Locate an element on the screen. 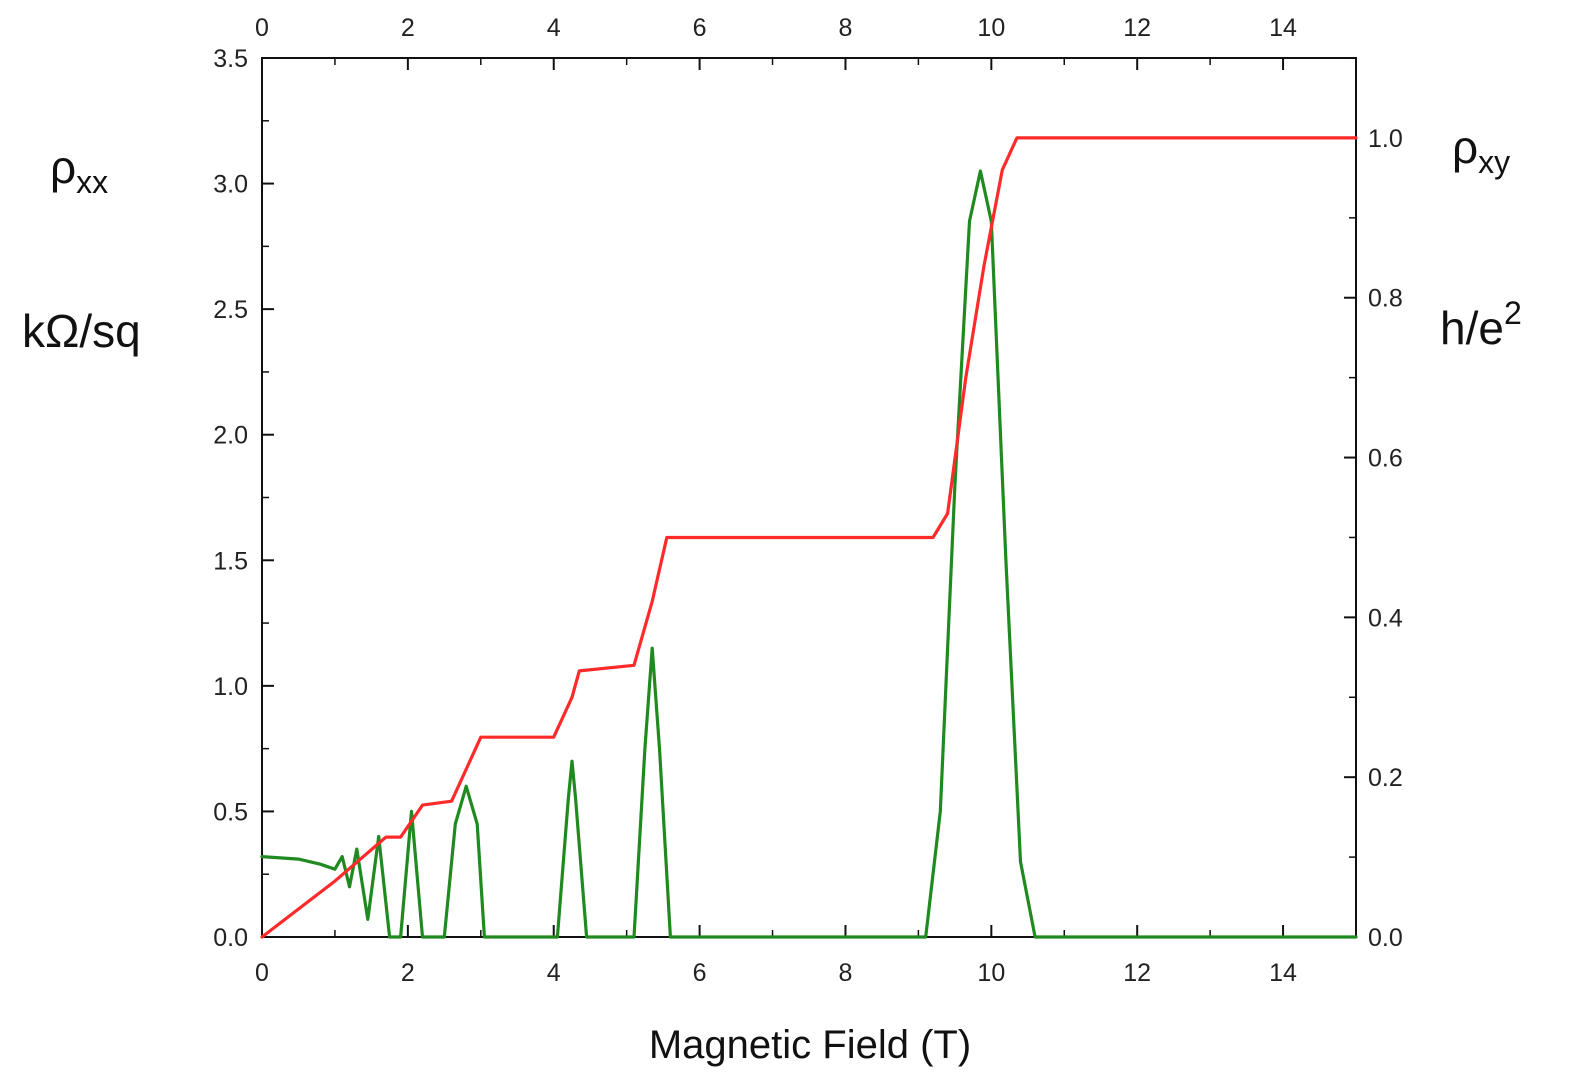 The height and width of the screenshot is (1078, 1577). right-tick-label: 0.4 is located at coordinates (1385, 618).